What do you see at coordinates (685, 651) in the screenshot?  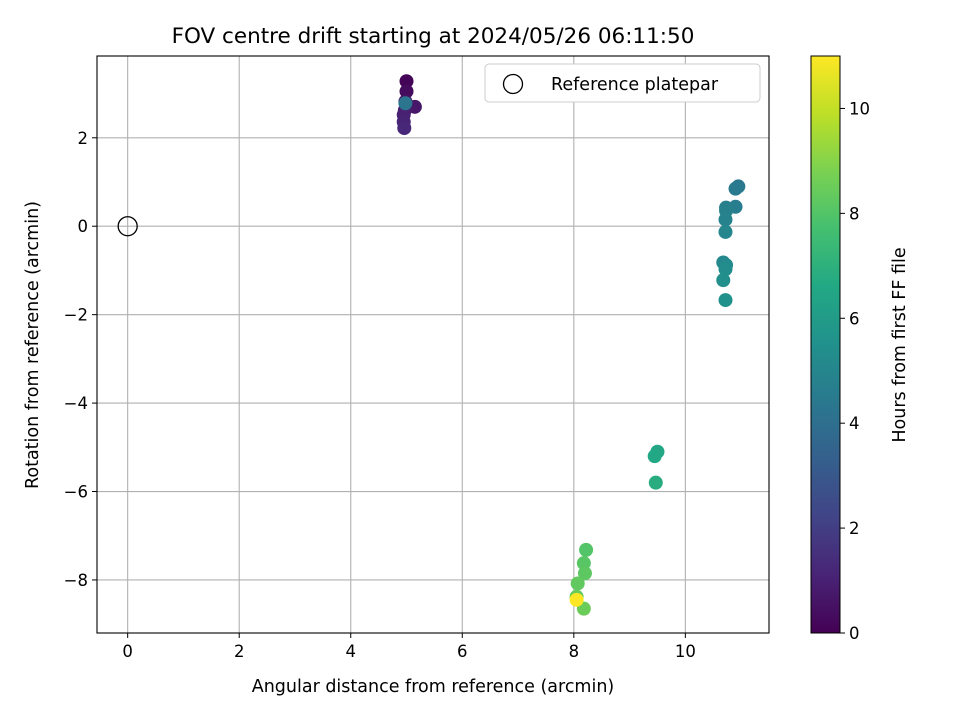 I see `x-tick-label-5: 10` at bounding box center [685, 651].